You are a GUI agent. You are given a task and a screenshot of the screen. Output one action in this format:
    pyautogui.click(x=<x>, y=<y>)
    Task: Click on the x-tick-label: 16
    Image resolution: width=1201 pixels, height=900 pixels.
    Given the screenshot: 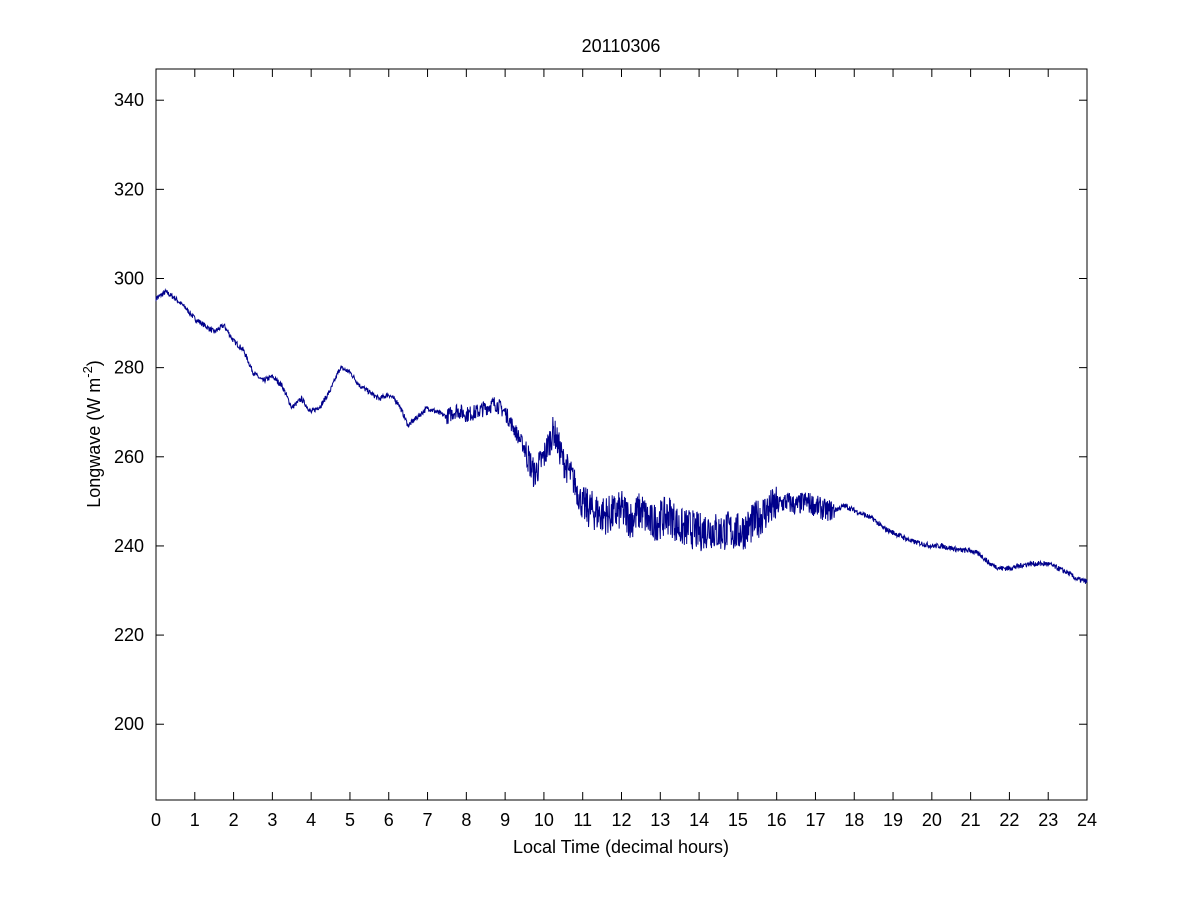 What is the action you would take?
    pyautogui.click(x=777, y=820)
    